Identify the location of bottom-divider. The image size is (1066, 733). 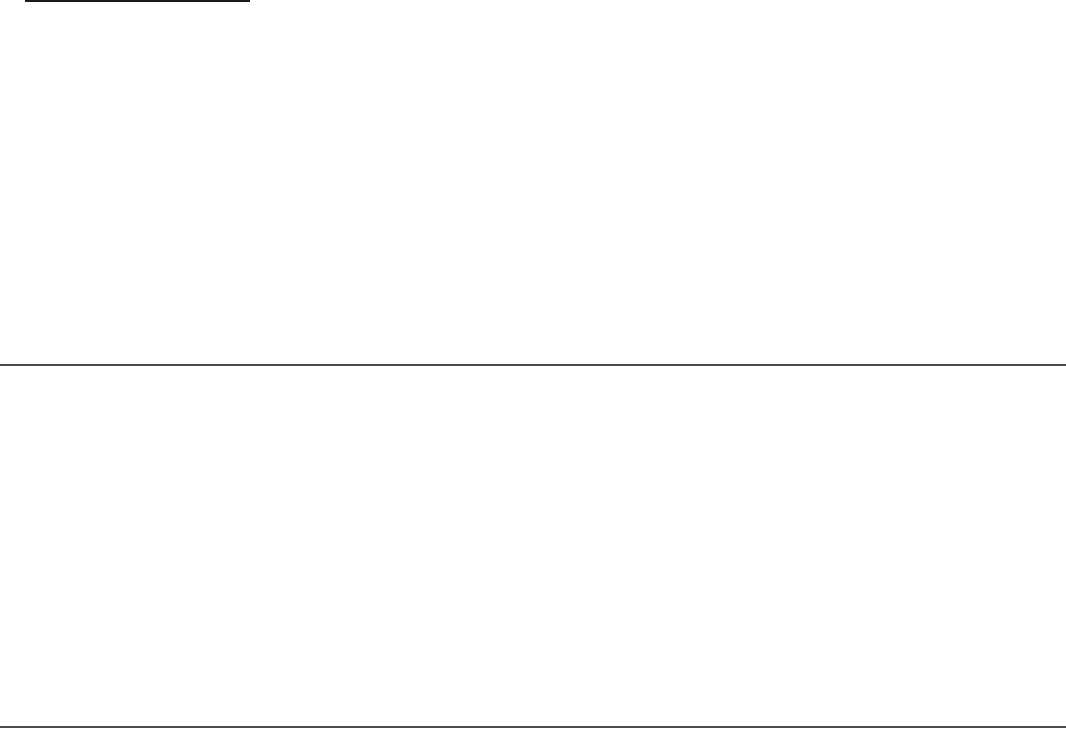
(533, 727).